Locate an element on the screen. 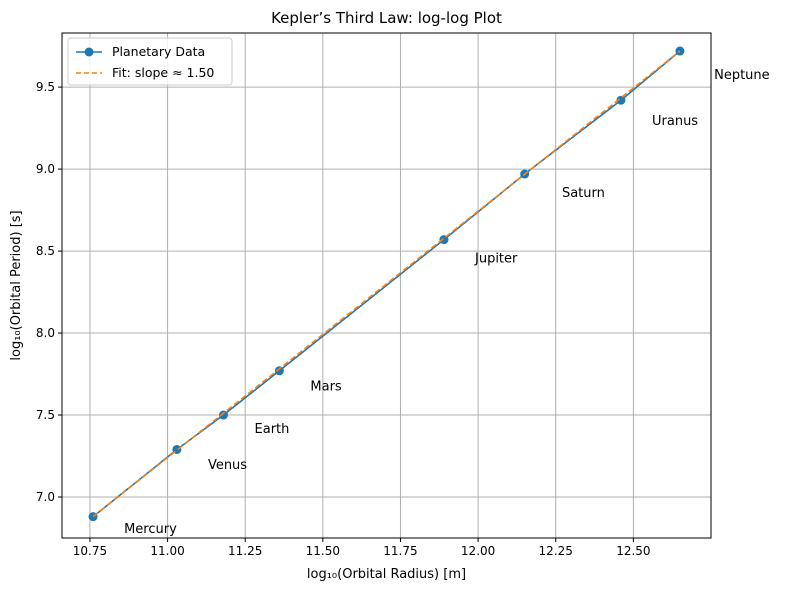 The image size is (790, 590). x-tick-label: 12.25 is located at coordinates (556, 551).